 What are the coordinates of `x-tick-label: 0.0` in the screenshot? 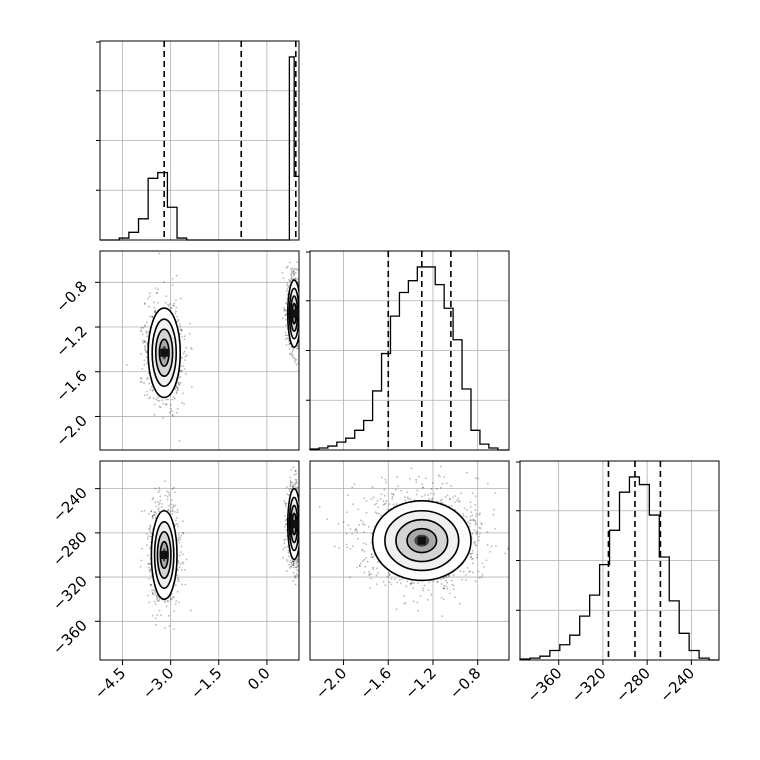 It's located at (259, 679).